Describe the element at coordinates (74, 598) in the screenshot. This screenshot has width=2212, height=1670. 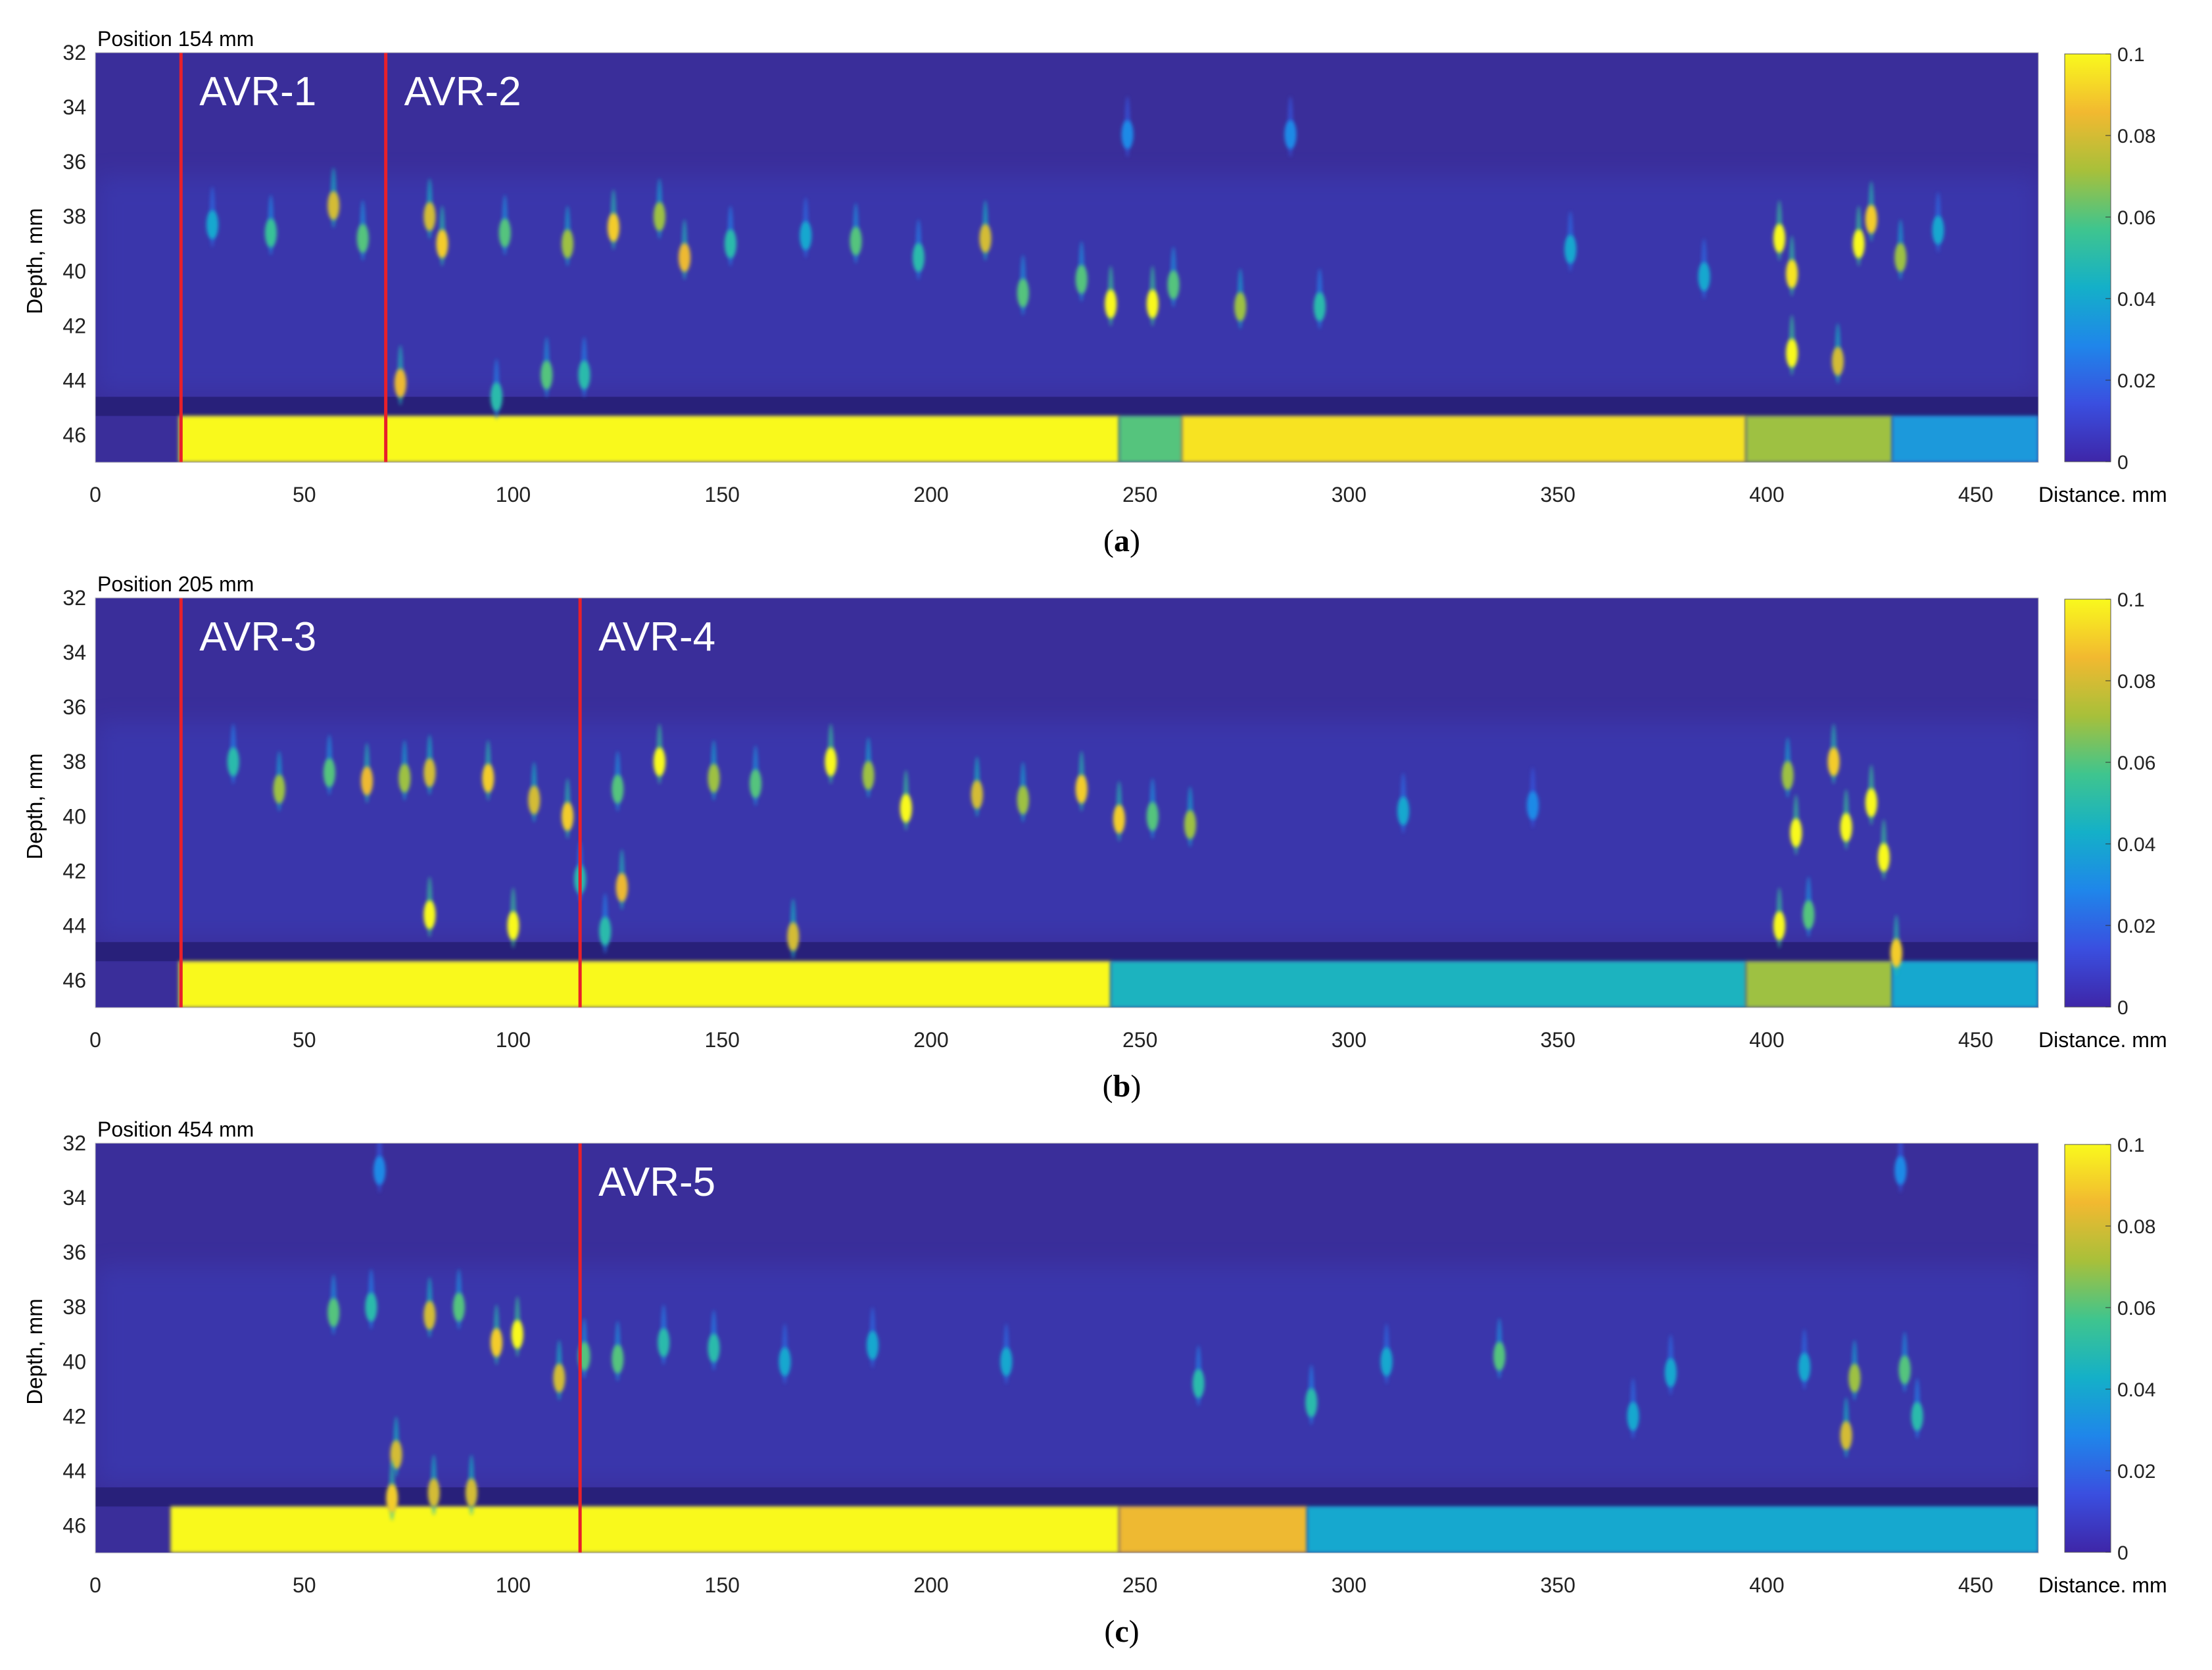
I see `y-tick-label: 32` at that location.